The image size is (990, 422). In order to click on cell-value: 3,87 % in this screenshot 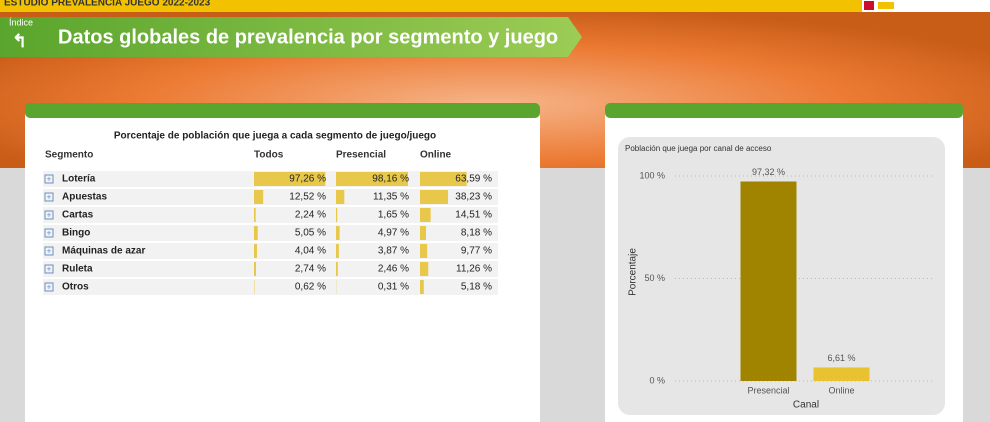, I will do `click(393, 251)`.